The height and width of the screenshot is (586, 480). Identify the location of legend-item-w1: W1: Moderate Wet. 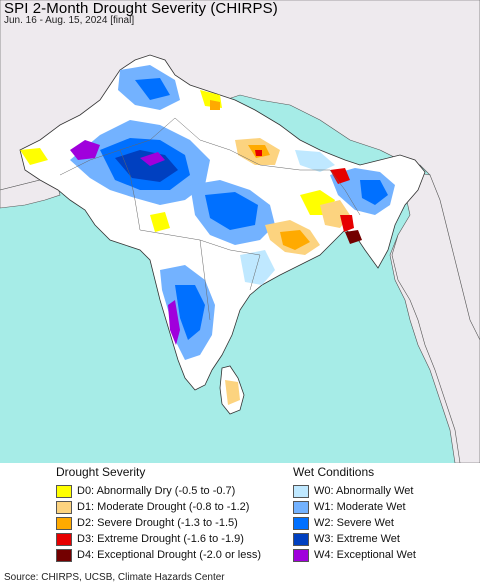
(354, 507).